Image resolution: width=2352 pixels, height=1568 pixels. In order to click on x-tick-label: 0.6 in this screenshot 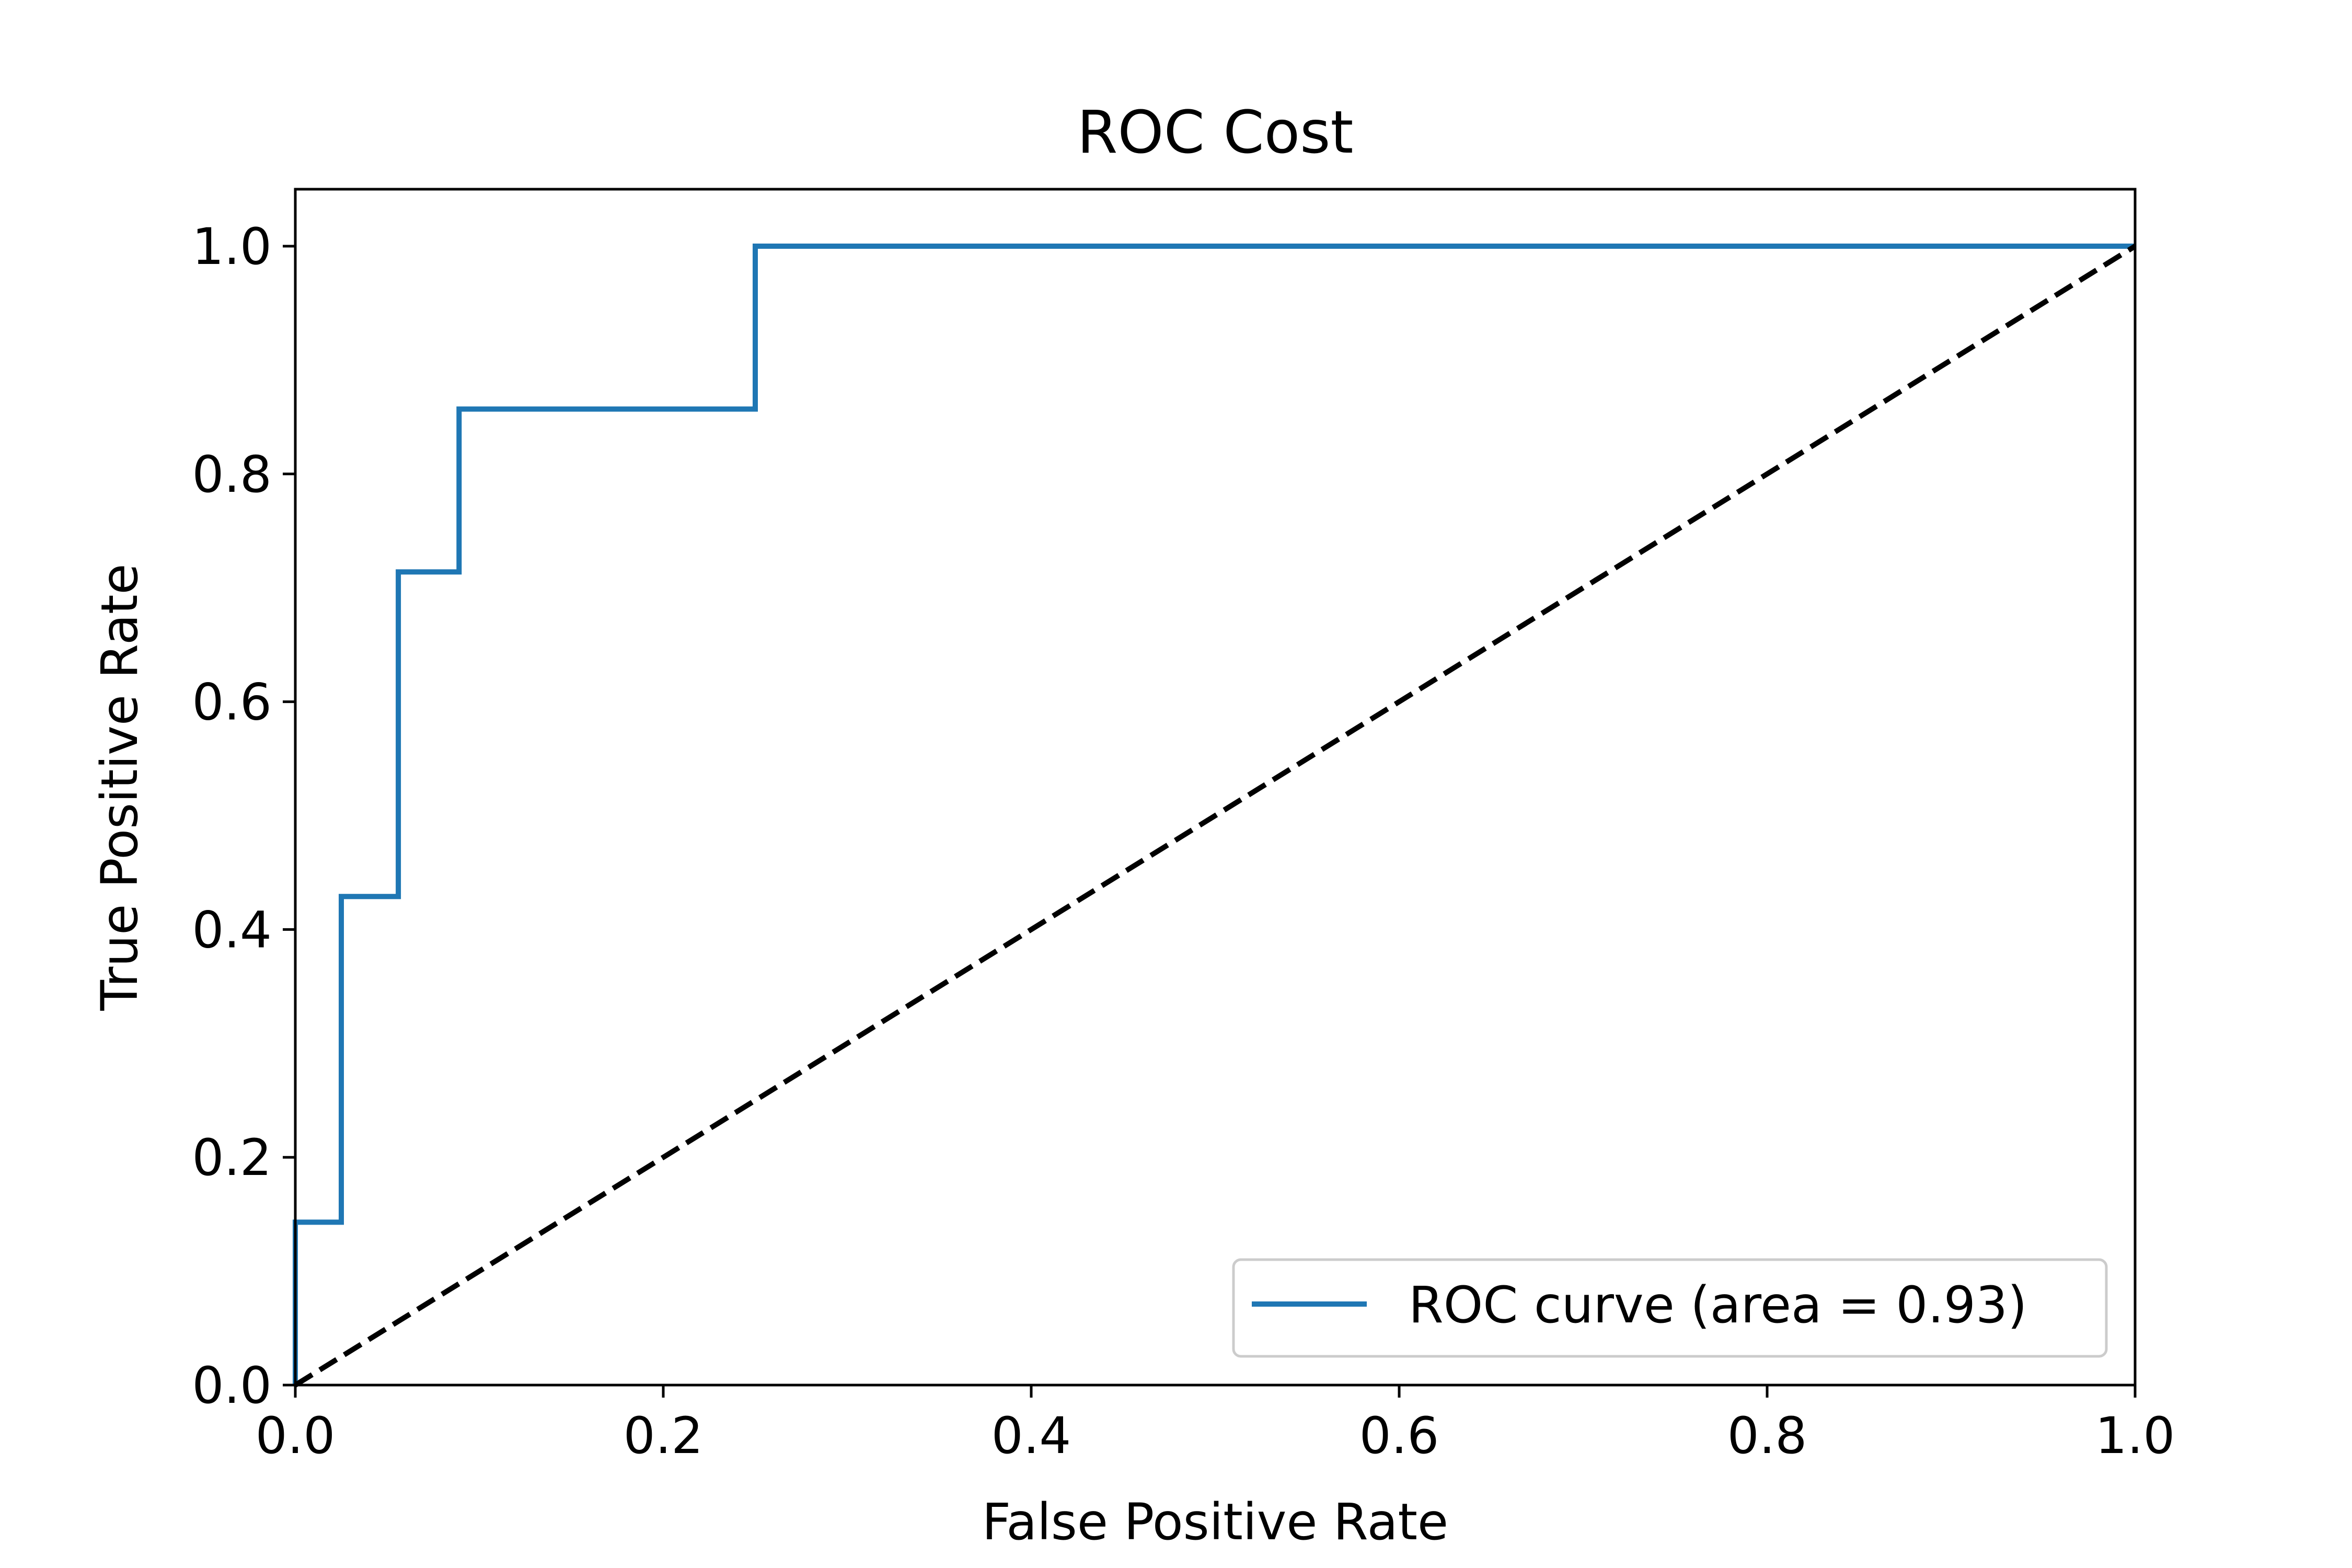, I will do `click(1399, 1435)`.